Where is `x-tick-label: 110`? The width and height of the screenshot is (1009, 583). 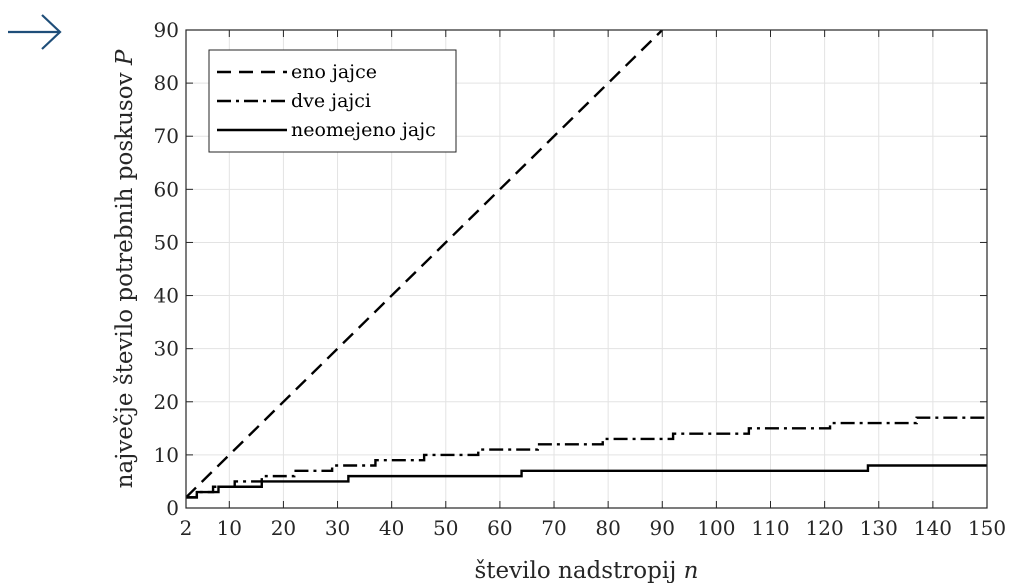 x-tick-label: 110 is located at coordinates (770, 528).